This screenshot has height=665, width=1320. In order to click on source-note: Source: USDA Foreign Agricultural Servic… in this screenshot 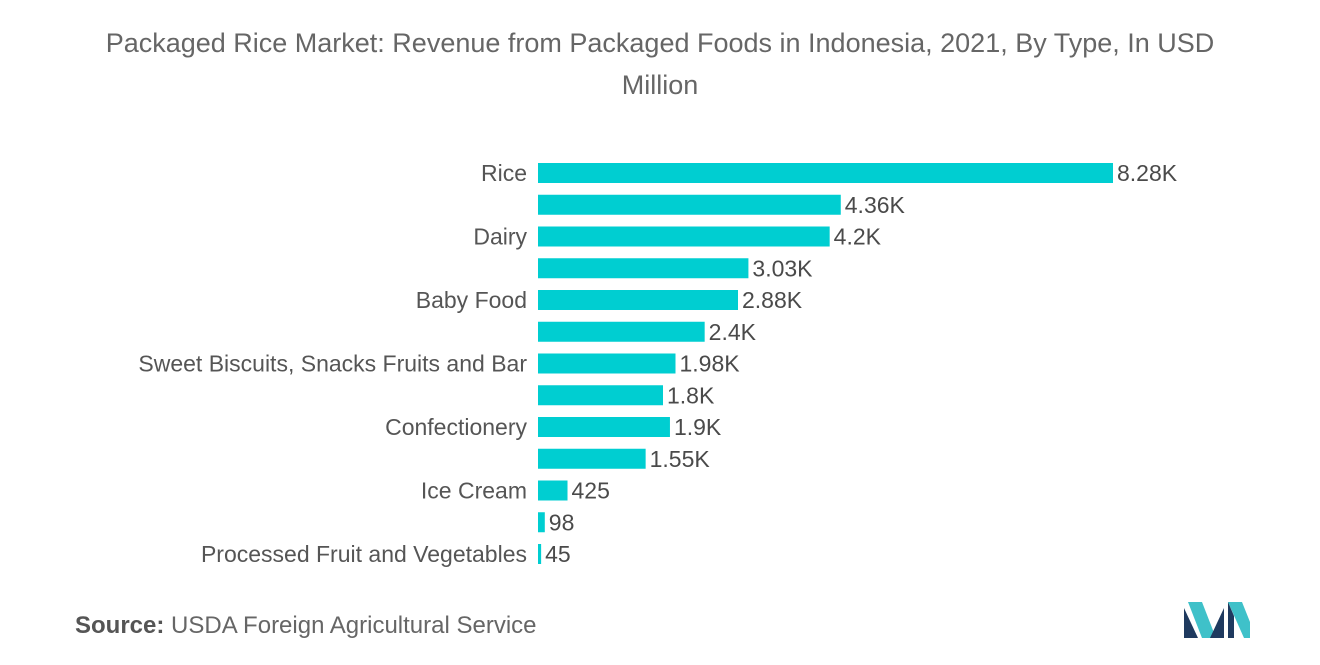, I will do `click(306, 626)`.